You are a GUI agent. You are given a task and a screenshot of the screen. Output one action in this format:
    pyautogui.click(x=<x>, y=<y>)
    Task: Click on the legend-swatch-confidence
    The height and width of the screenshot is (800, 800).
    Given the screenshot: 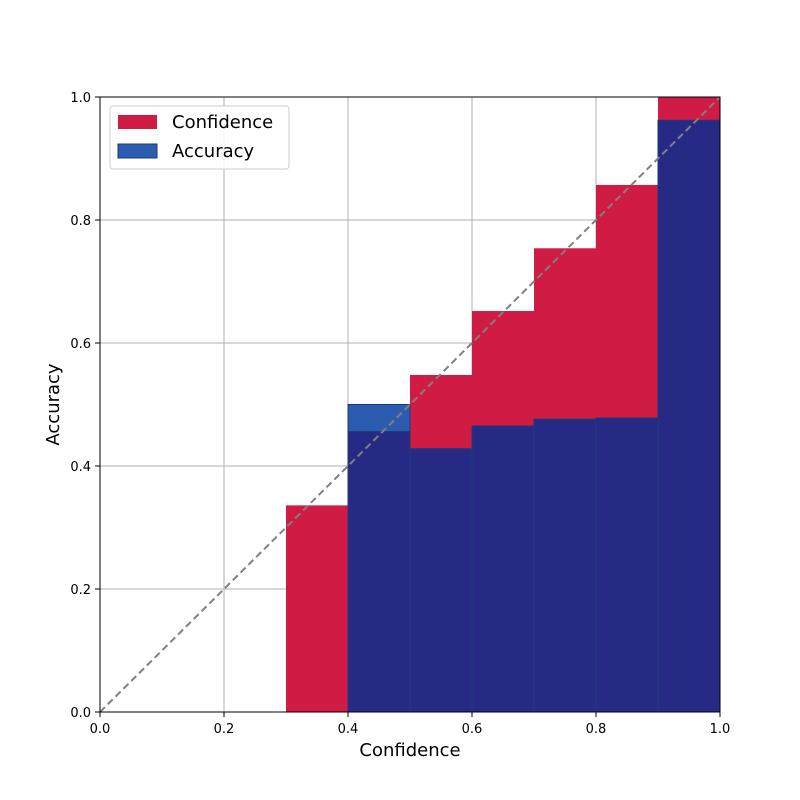 What is the action you would take?
    pyautogui.click(x=137, y=122)
    